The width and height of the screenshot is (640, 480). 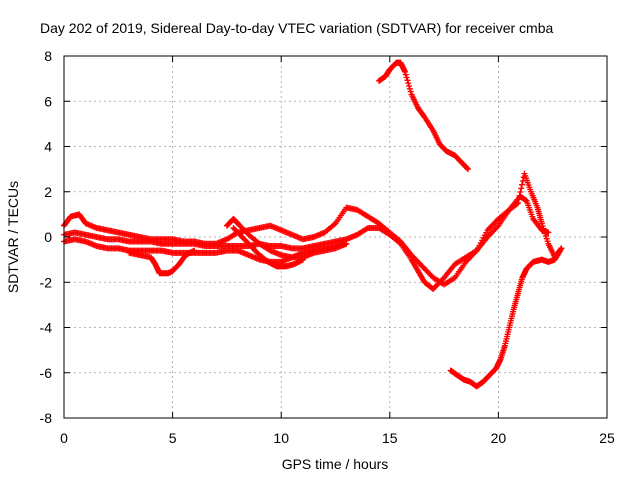 I want to click on y-tick-label: 0, so click(x=48, y=237).